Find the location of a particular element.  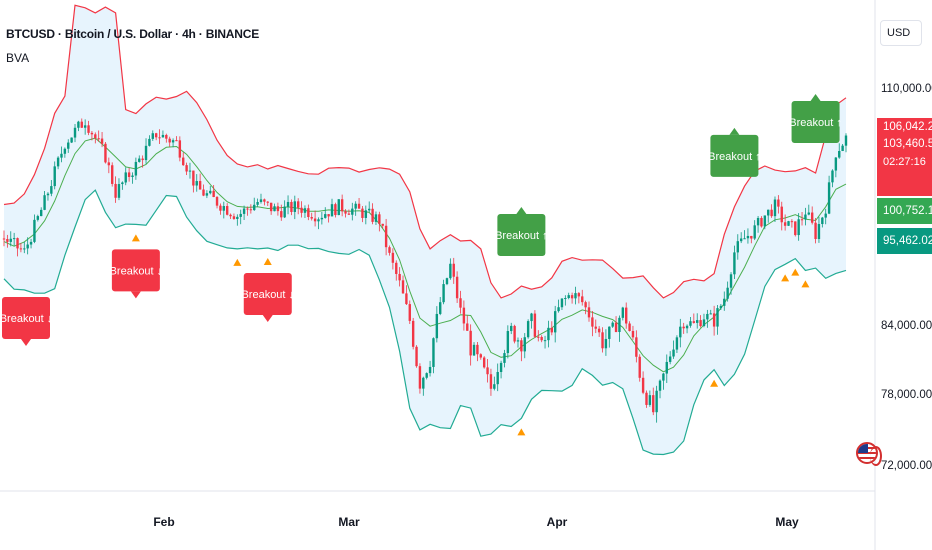

time-axis: Feb Mar Apr May is located at coordinates (476, 522).